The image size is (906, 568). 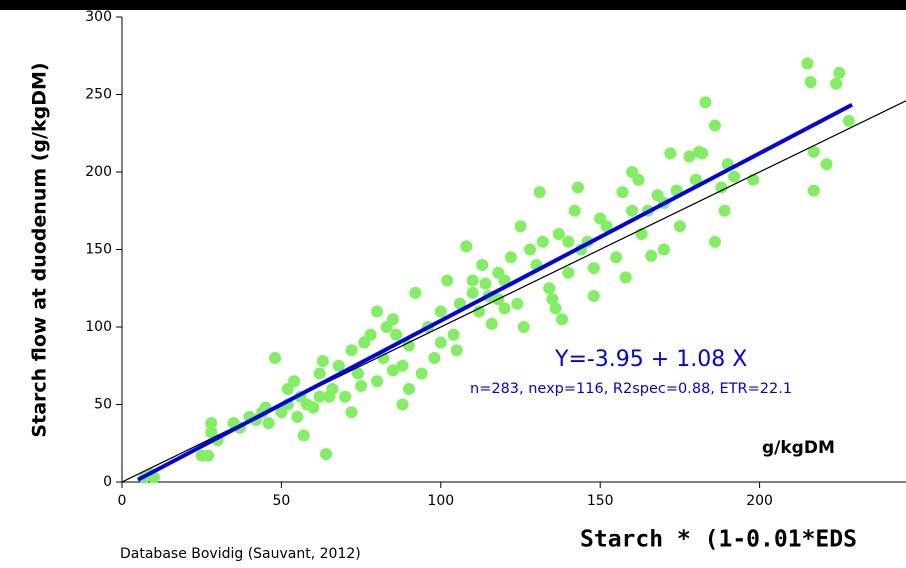 What do you see at coordinates (453, 5) in the screenshot?
I see `top-band` at bounding box center [453, 5].